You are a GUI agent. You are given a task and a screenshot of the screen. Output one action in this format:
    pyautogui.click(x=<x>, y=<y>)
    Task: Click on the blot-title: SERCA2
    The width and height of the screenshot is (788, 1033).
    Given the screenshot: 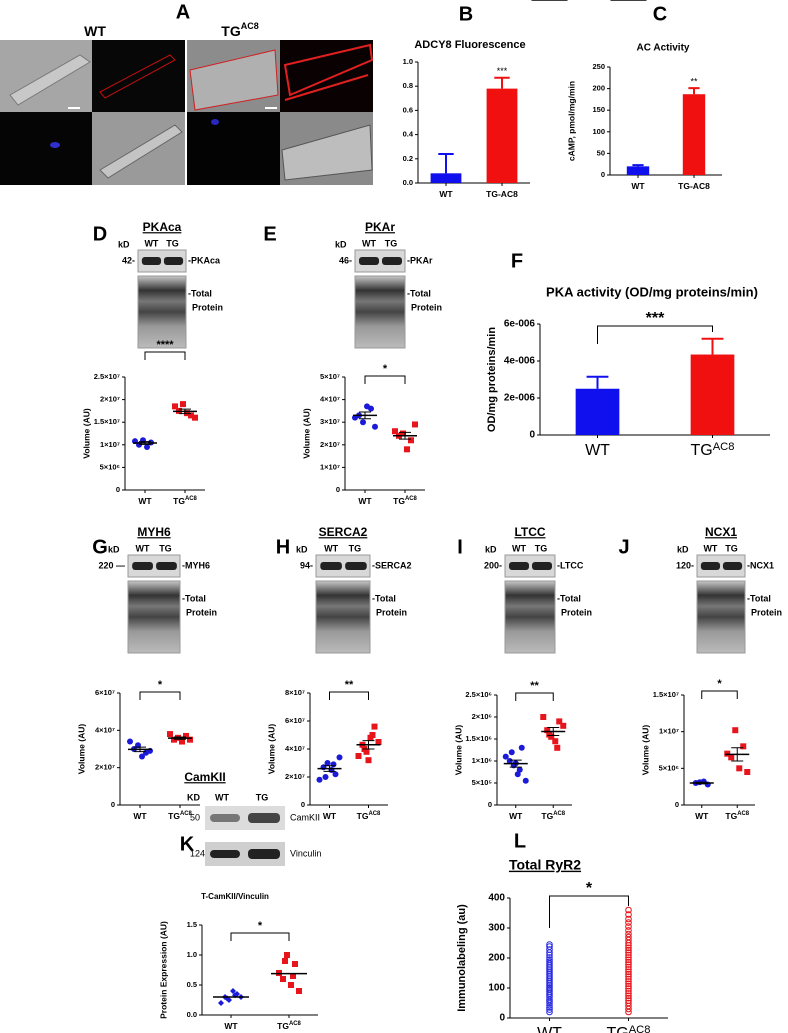 What is the action you would take?
    pyautogui.click(x=343, y=532)
    